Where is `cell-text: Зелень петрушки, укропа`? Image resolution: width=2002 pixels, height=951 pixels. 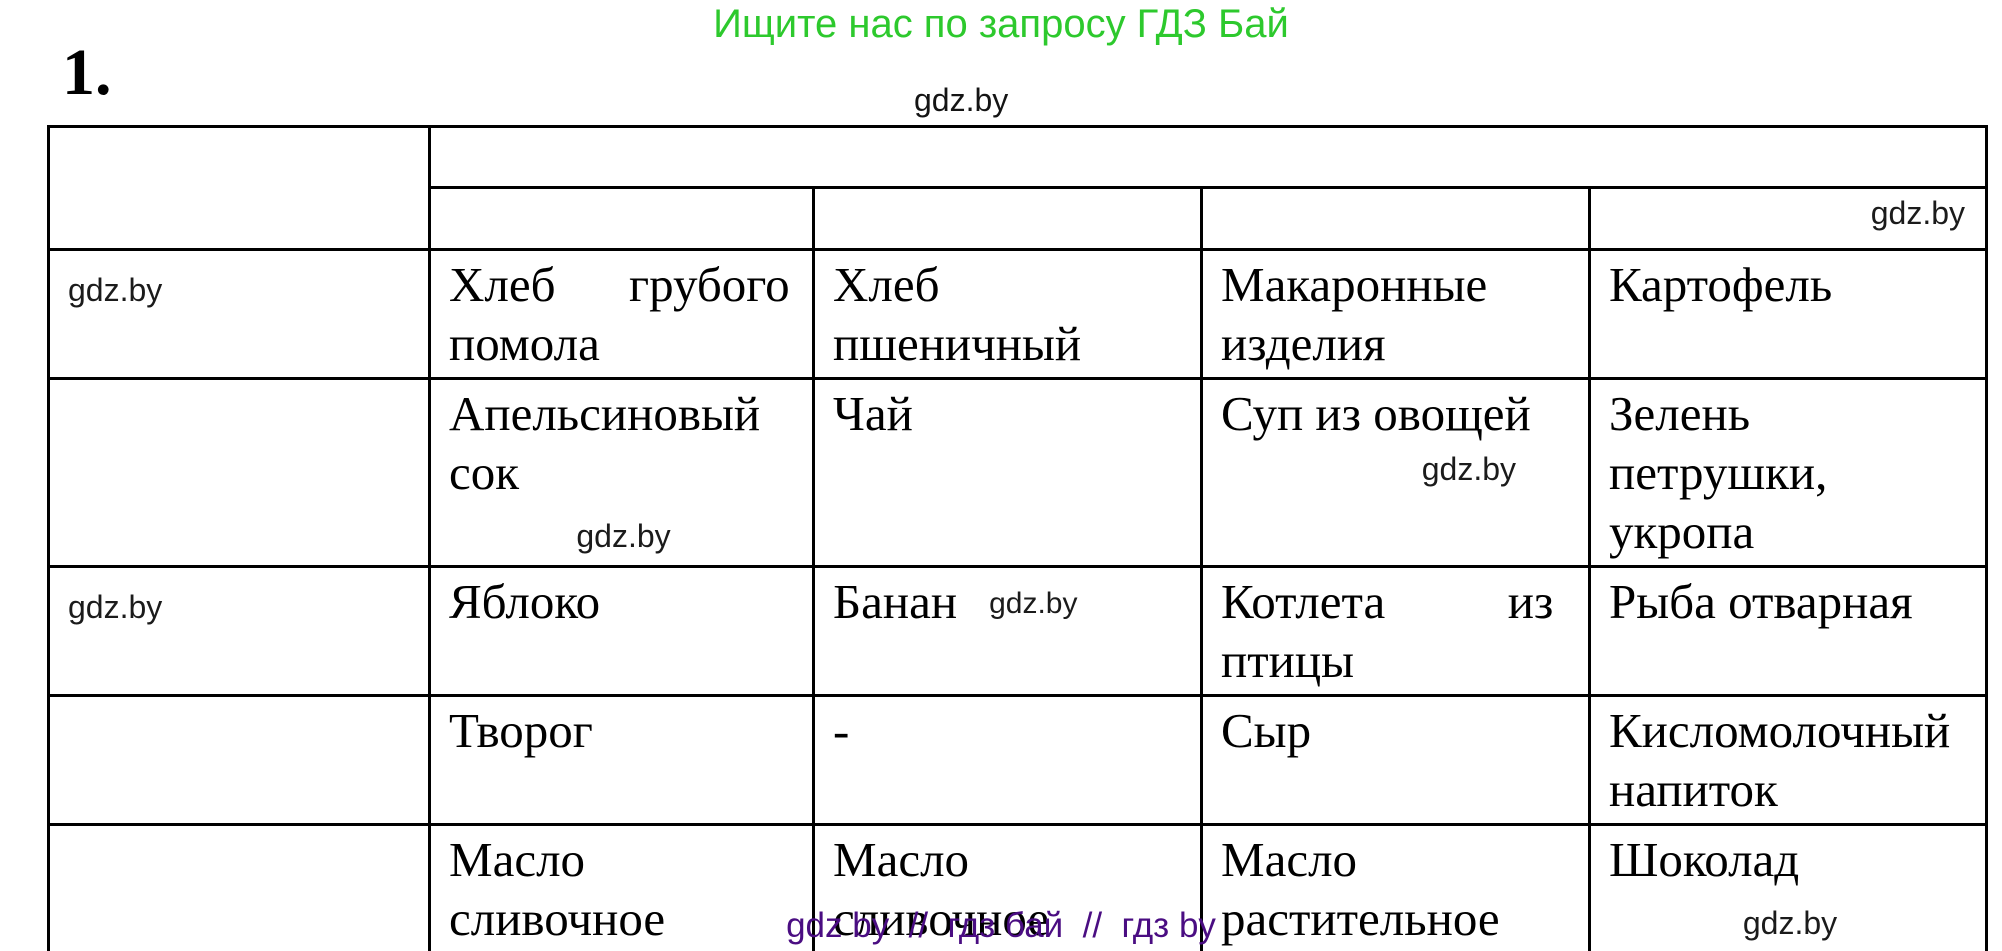
cell-text: Зелень петрушки, укропа is located at coordinates (1718, 472).